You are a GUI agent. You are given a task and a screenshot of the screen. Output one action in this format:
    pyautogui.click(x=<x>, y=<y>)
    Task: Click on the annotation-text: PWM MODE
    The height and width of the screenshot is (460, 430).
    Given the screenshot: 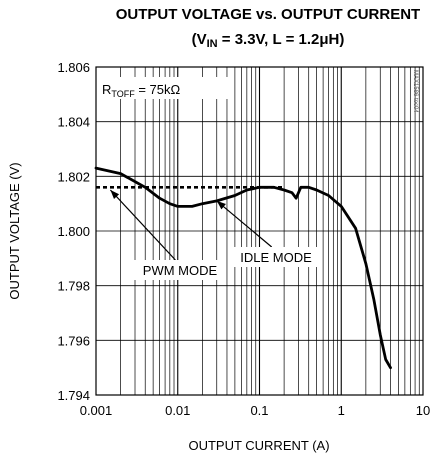 What is the action you would take?
    pyautogui.click(x=180, y=270)
    